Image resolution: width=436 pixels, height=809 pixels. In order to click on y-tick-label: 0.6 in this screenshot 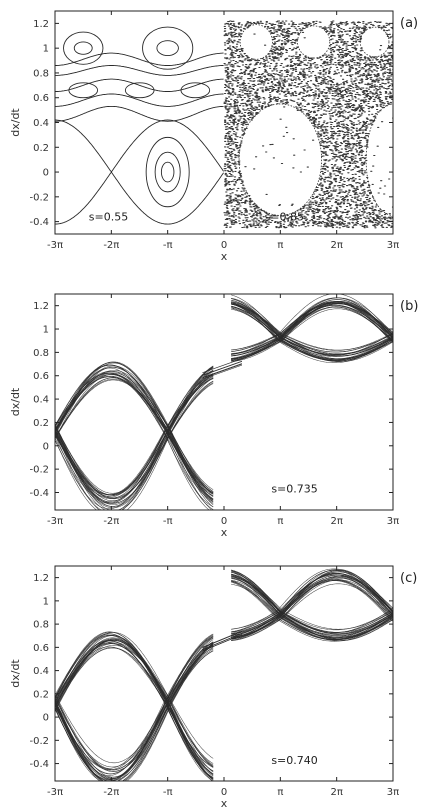, I will do `click(41, 648)`.